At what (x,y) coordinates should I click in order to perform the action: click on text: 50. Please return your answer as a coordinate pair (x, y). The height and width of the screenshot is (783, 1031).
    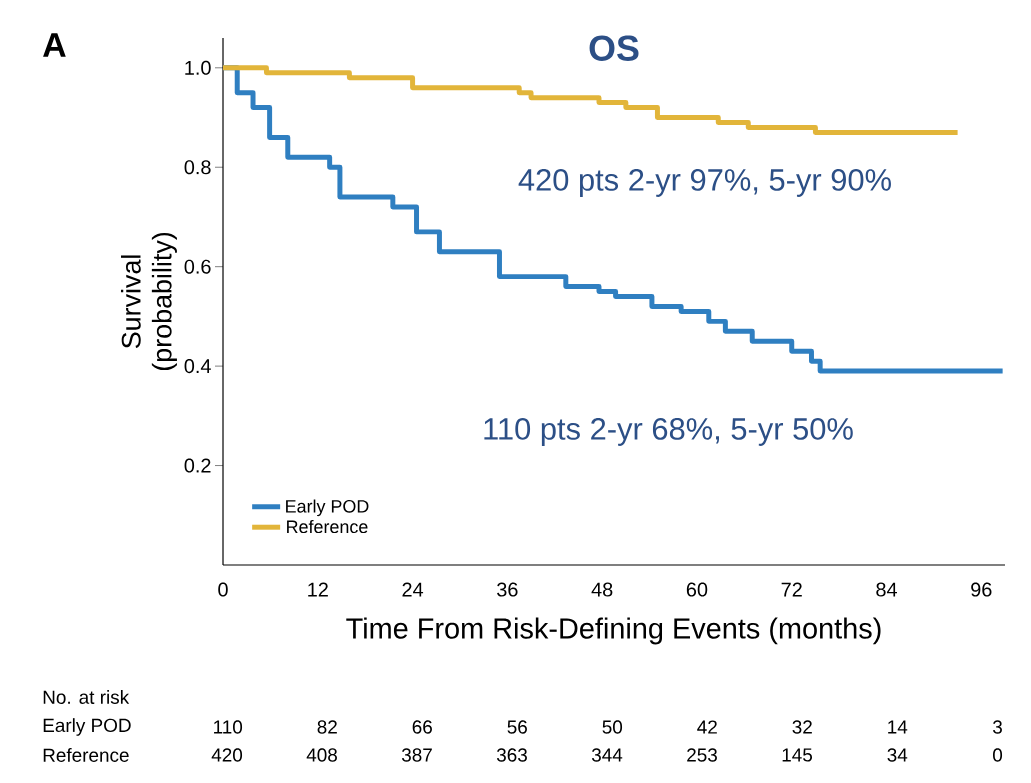
    Looking at the image, I should click on (612, 727).